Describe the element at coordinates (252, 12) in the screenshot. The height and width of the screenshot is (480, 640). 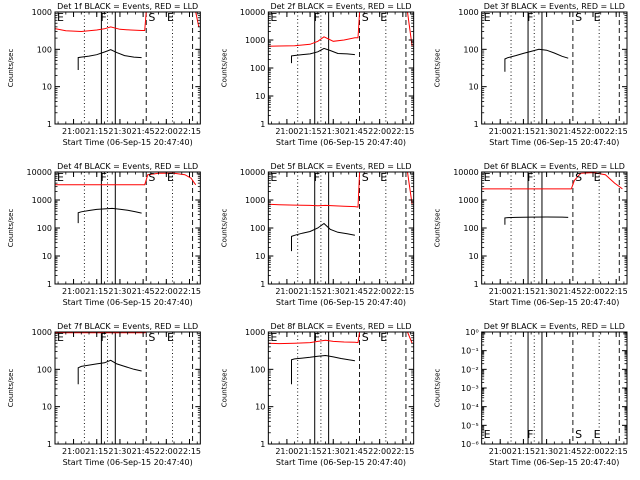
I see `y-tick-label: 10000` at that location.